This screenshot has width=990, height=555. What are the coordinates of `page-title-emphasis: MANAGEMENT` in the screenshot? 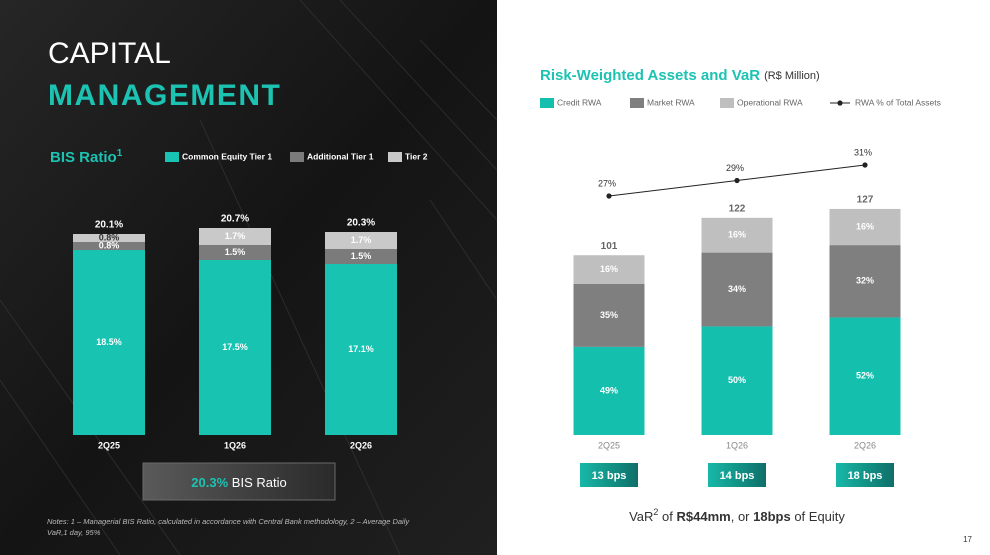 It's located at (164, 95).